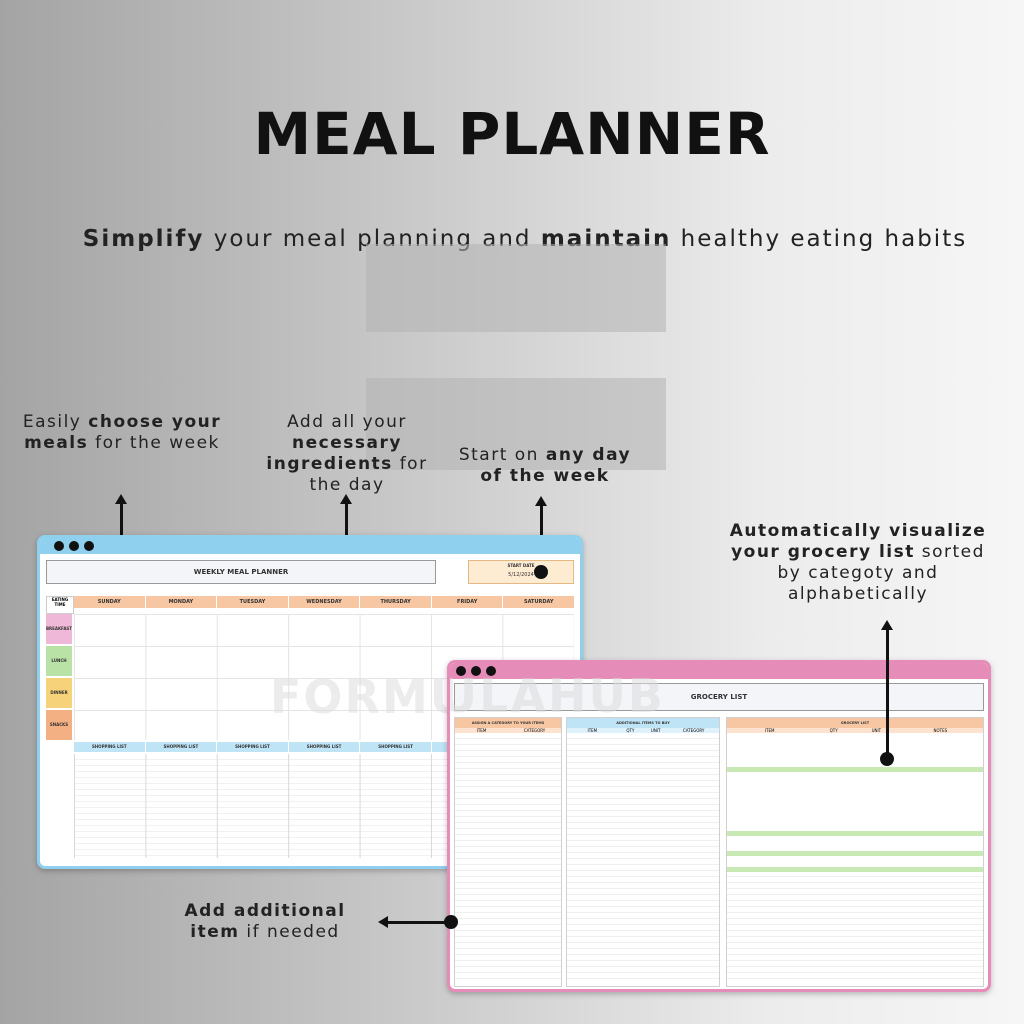 The height and width of the screenshot is (1024, 1024). I want to click on day-tuesday: TUESDAY, so click(253, 602).